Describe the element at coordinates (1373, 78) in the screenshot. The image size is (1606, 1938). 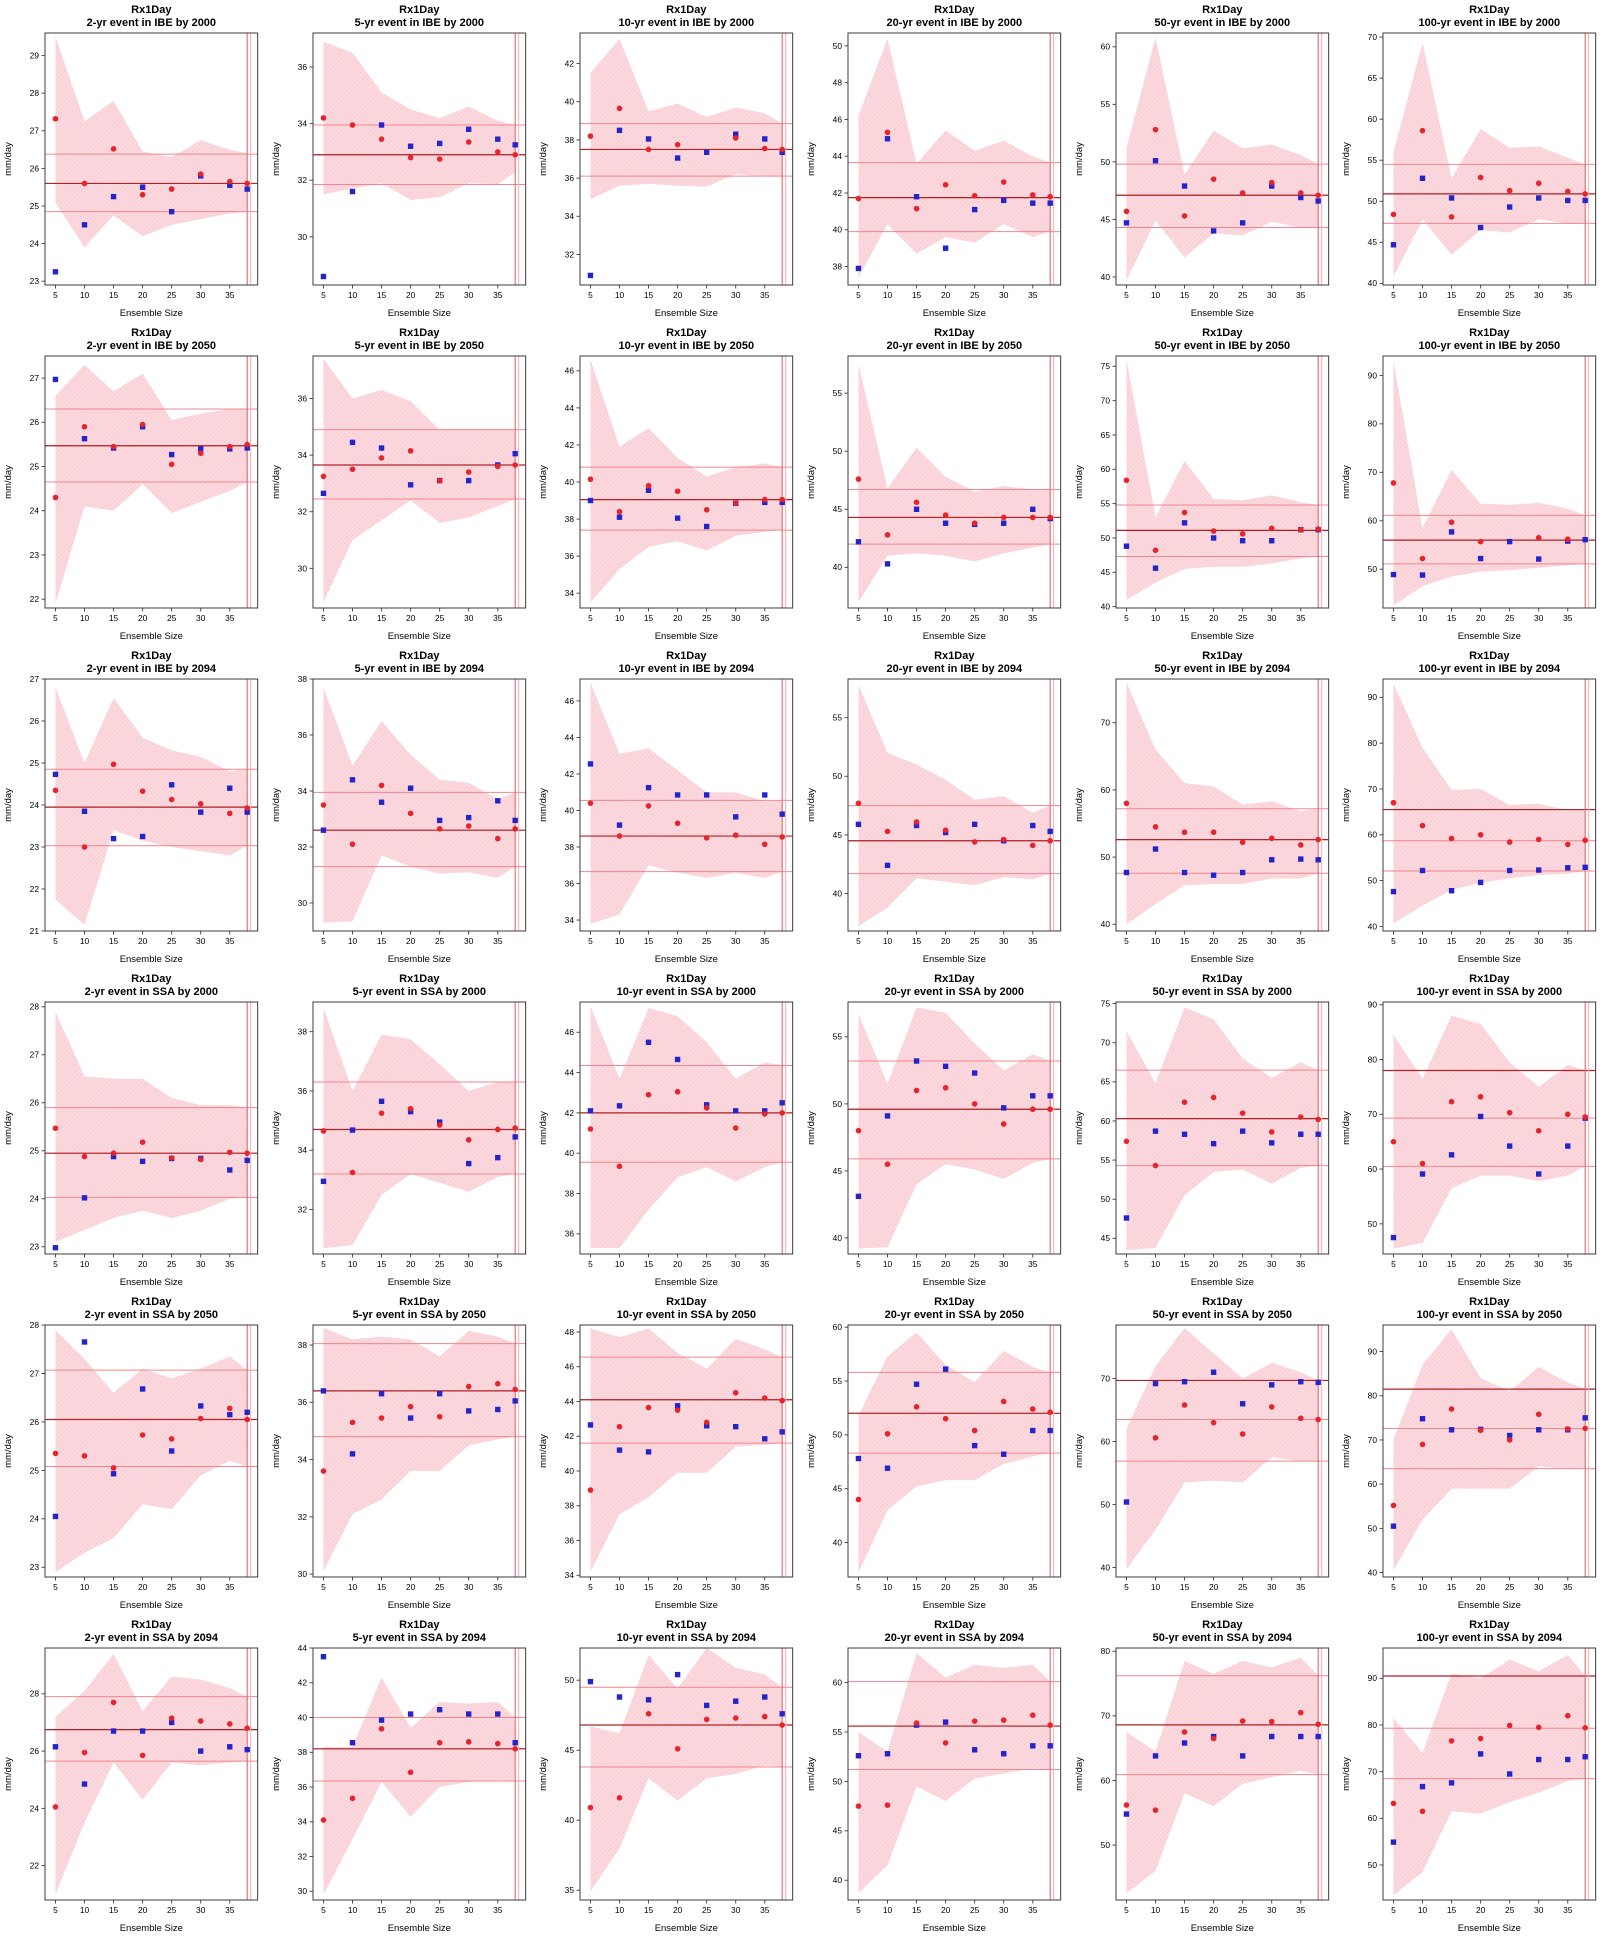
I see `y-tick-label: 65` at that location.